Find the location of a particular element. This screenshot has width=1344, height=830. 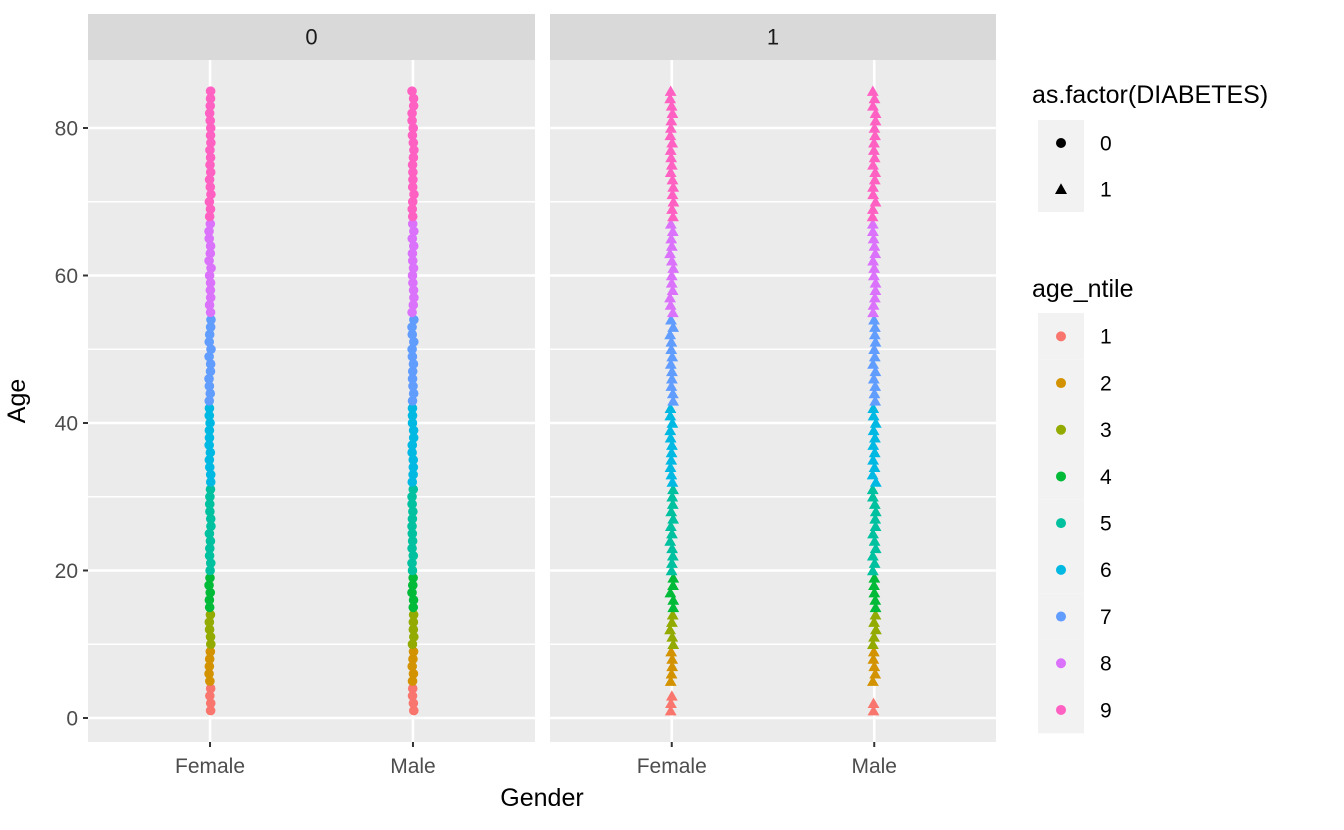

legend-item-label: 5 is located at coordinates (1106, 524).